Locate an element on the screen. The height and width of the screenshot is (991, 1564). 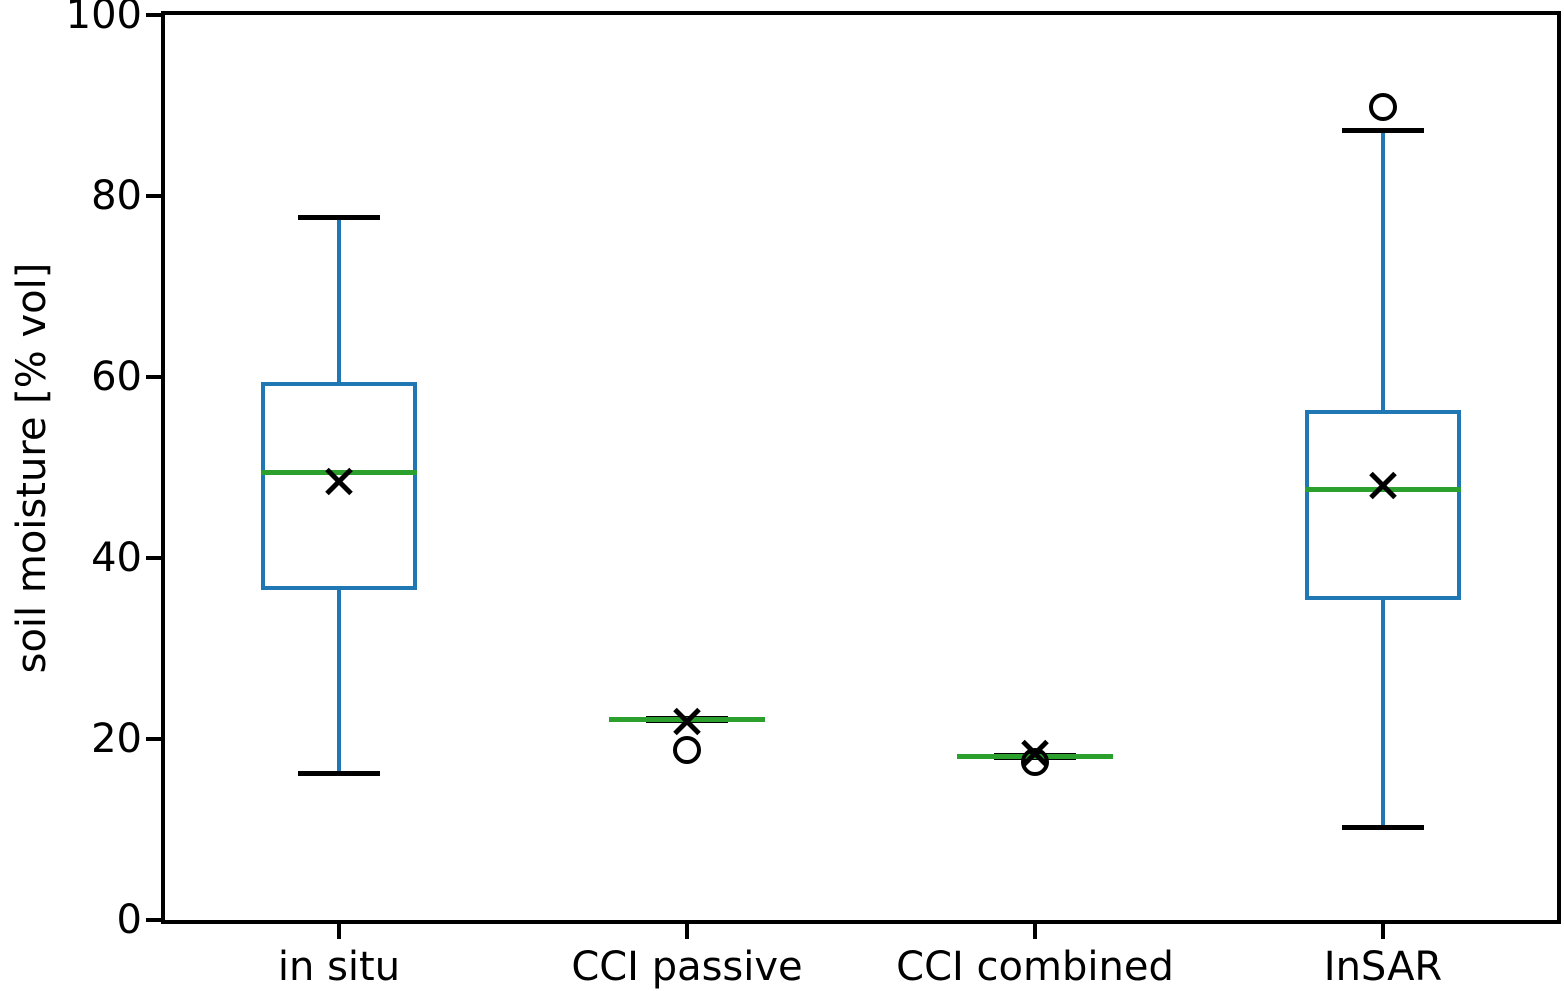
x-tick-label: InSAR is located at coordinates (1383, 967).